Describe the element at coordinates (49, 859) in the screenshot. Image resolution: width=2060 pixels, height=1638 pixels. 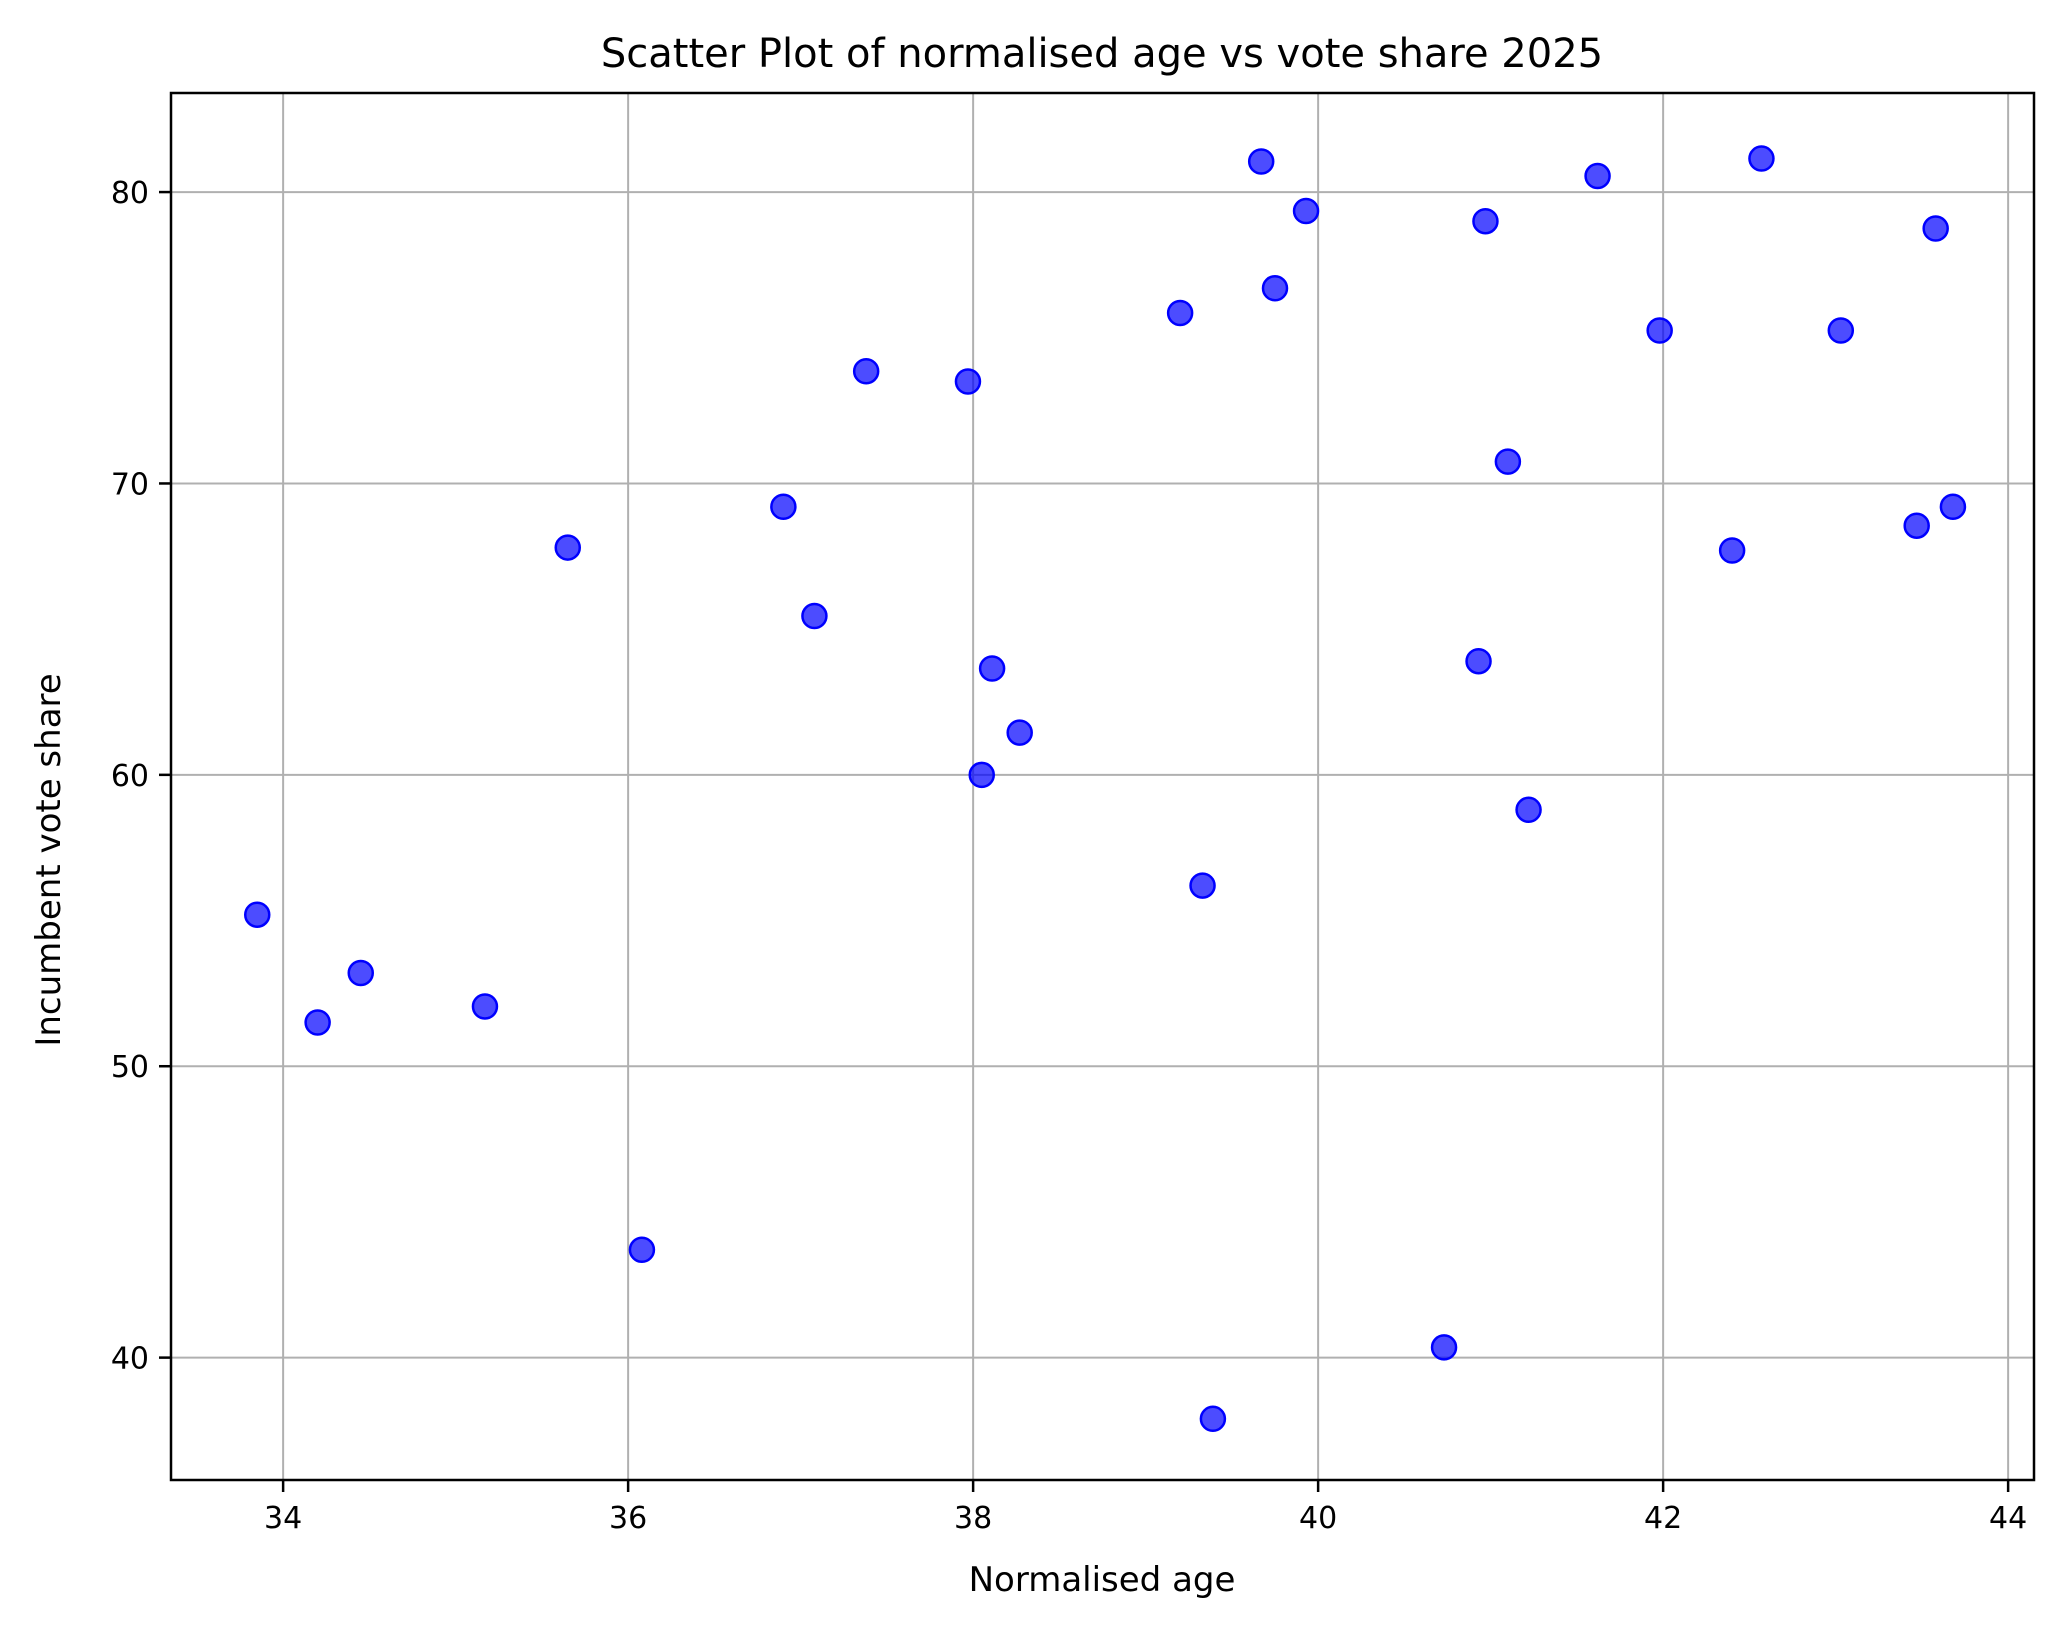
I see `y-axis-label: Incumbent vote share` at that location.